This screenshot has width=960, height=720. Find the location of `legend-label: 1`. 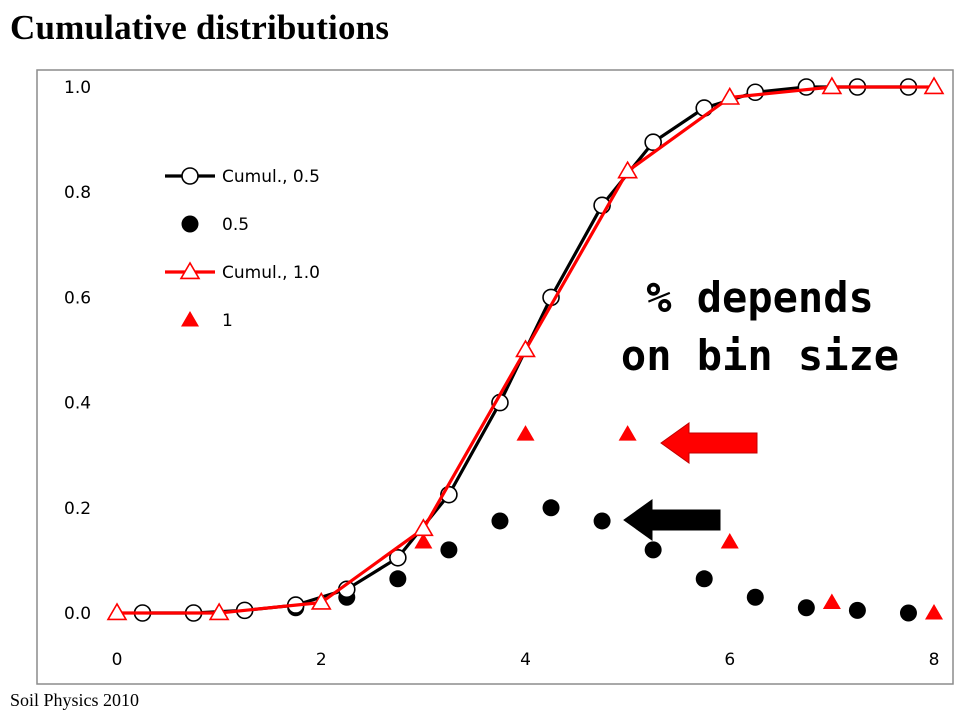

legend-label: 1 is located at coordinates (227, 321).